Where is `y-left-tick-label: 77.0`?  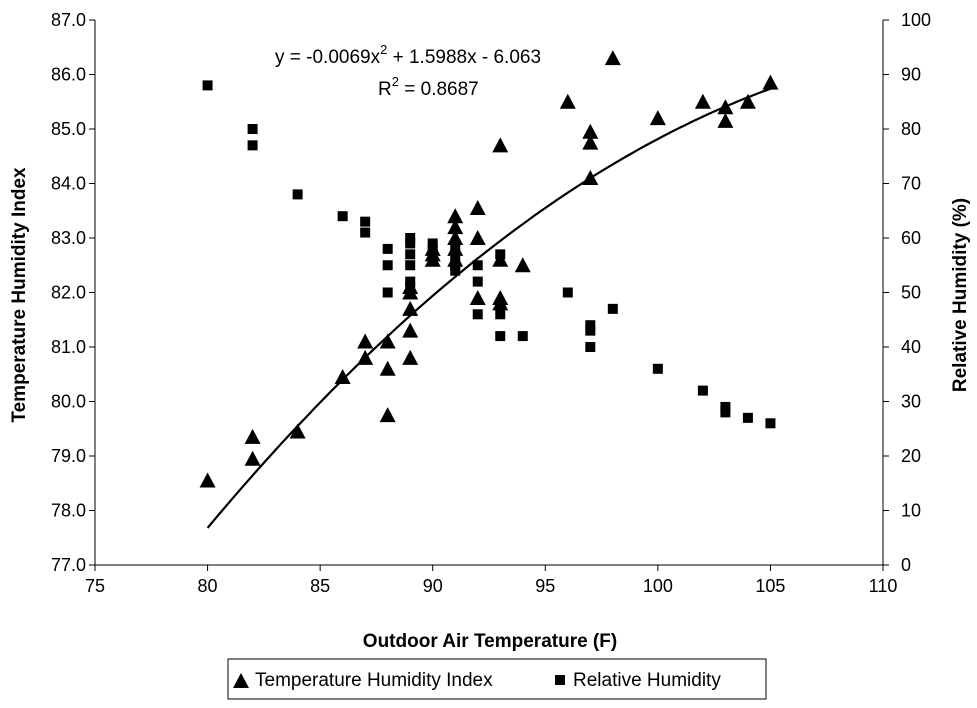 y-left-tick-label: 77.0 is located at coordinates (68, 565).